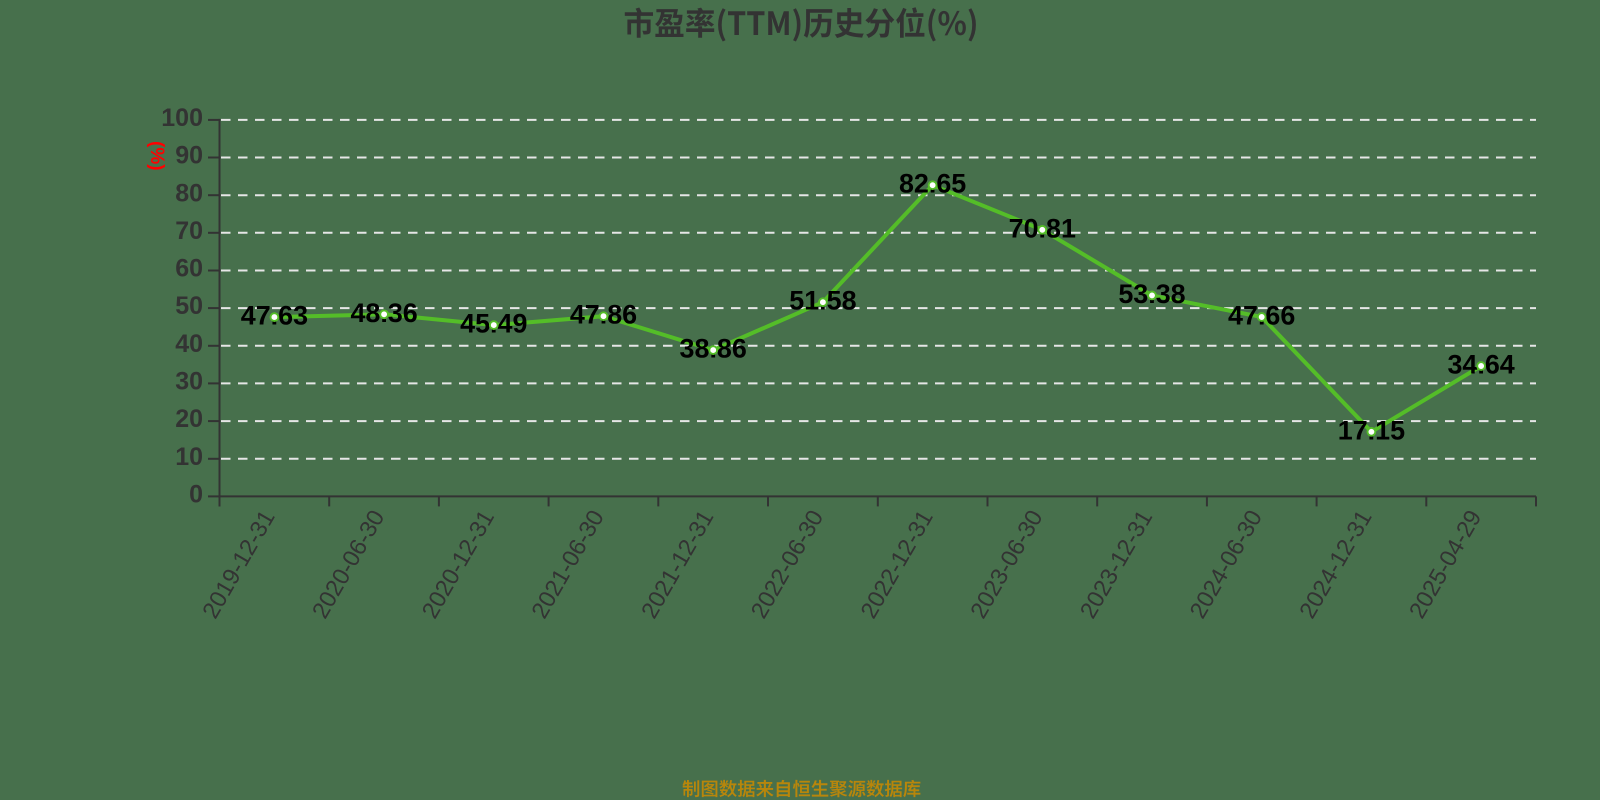 The height and width of the screenshot is (800, 1600). I want to click on svg-text: 80, so click(189, 193).